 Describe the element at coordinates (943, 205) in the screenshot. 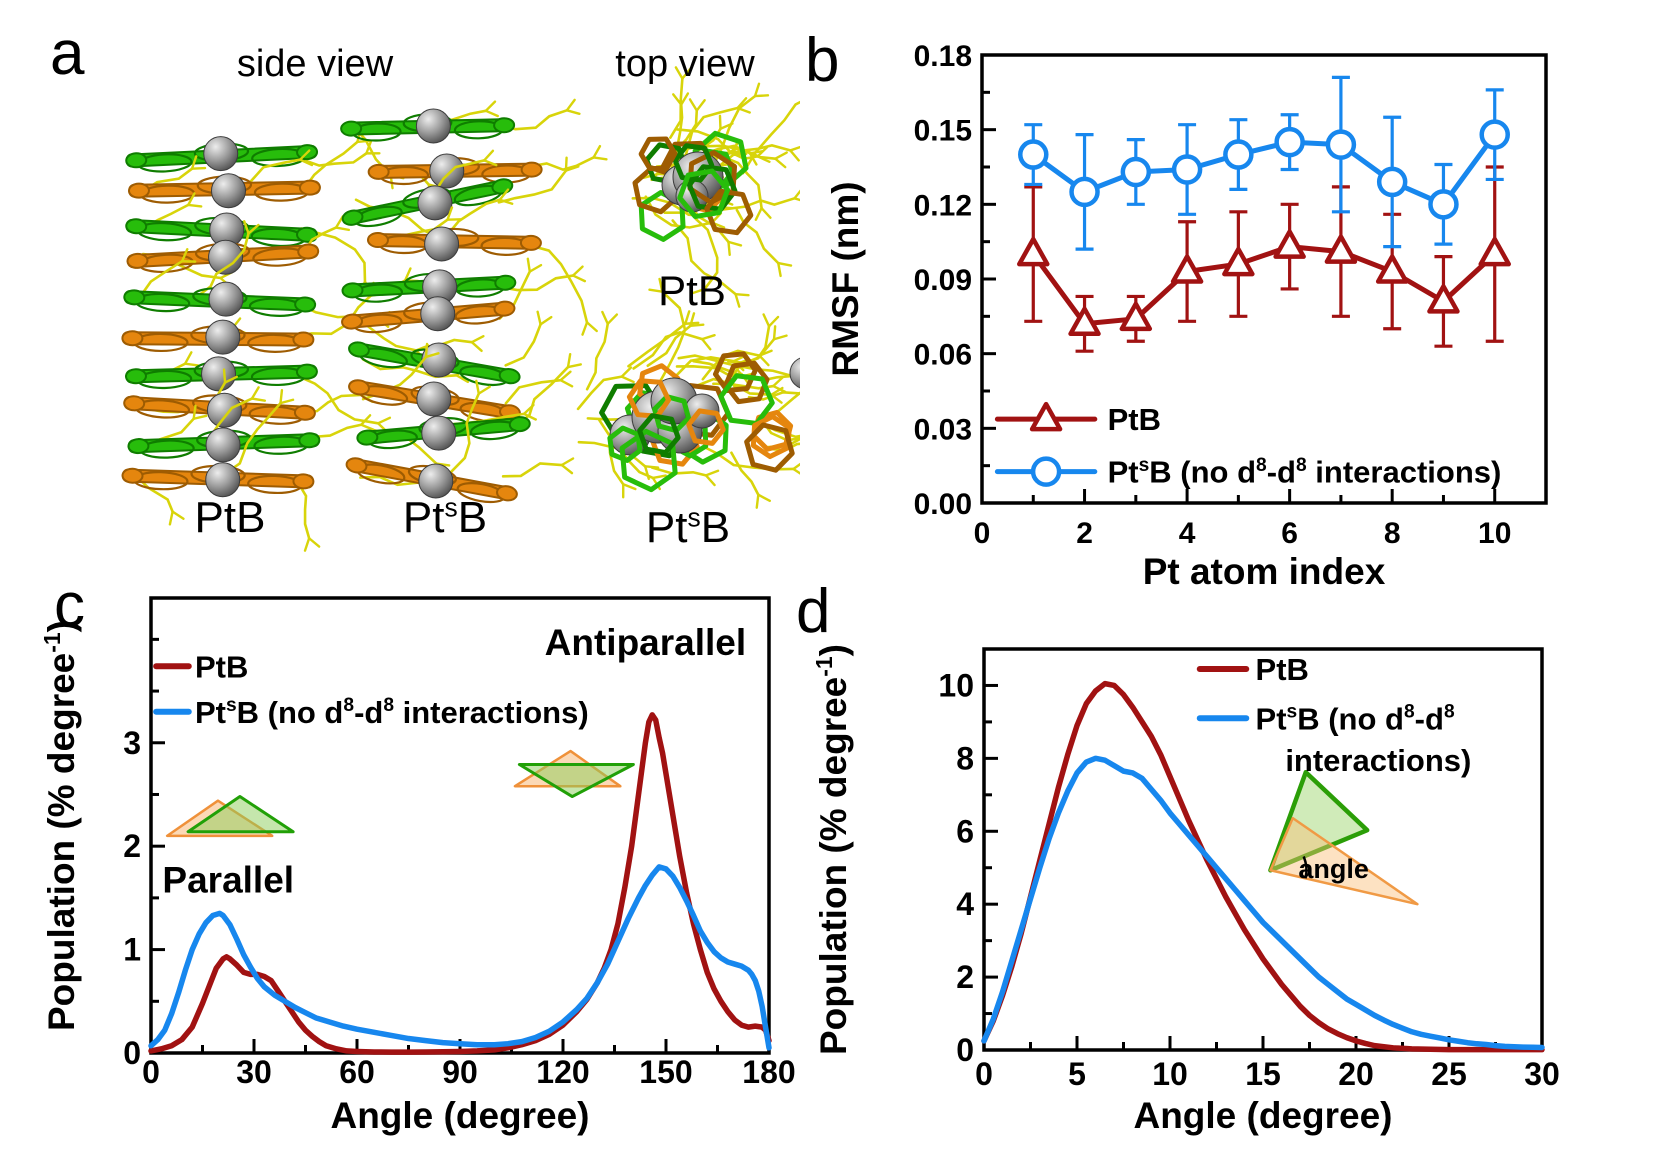

I see `svg-text: 0.12` at that location.